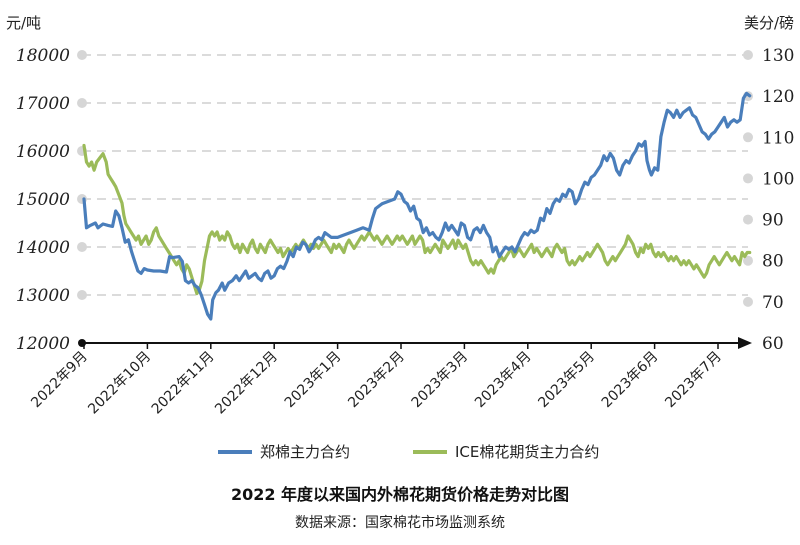  I want to click on right-tick-label: 70, so click(773, 303).